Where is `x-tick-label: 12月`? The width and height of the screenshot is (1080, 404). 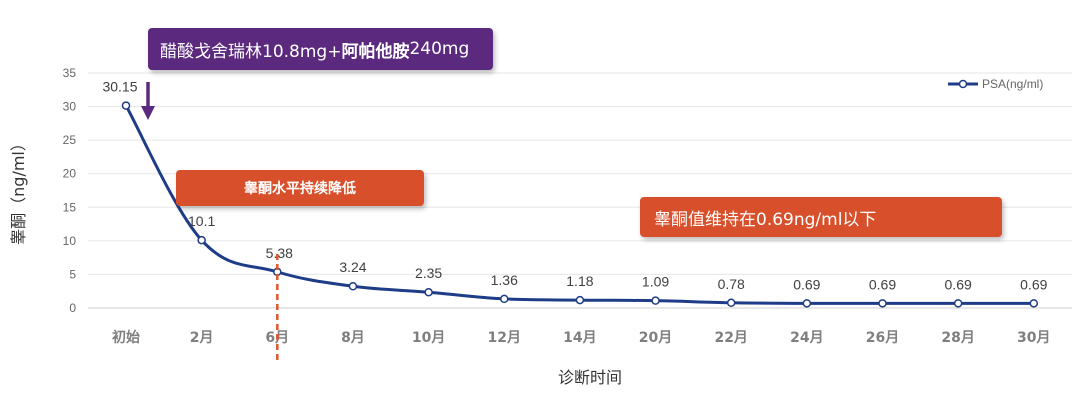
x-tick-label: 12月 is located at coordinates (504, 338).